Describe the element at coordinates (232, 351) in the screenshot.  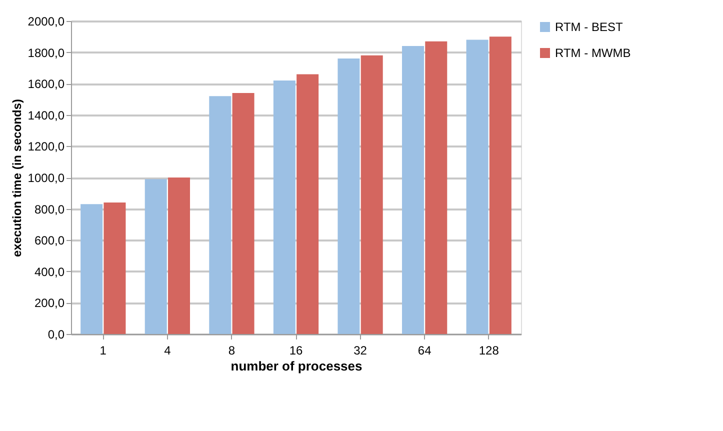
I see `x-tick-label: 8` at that location.